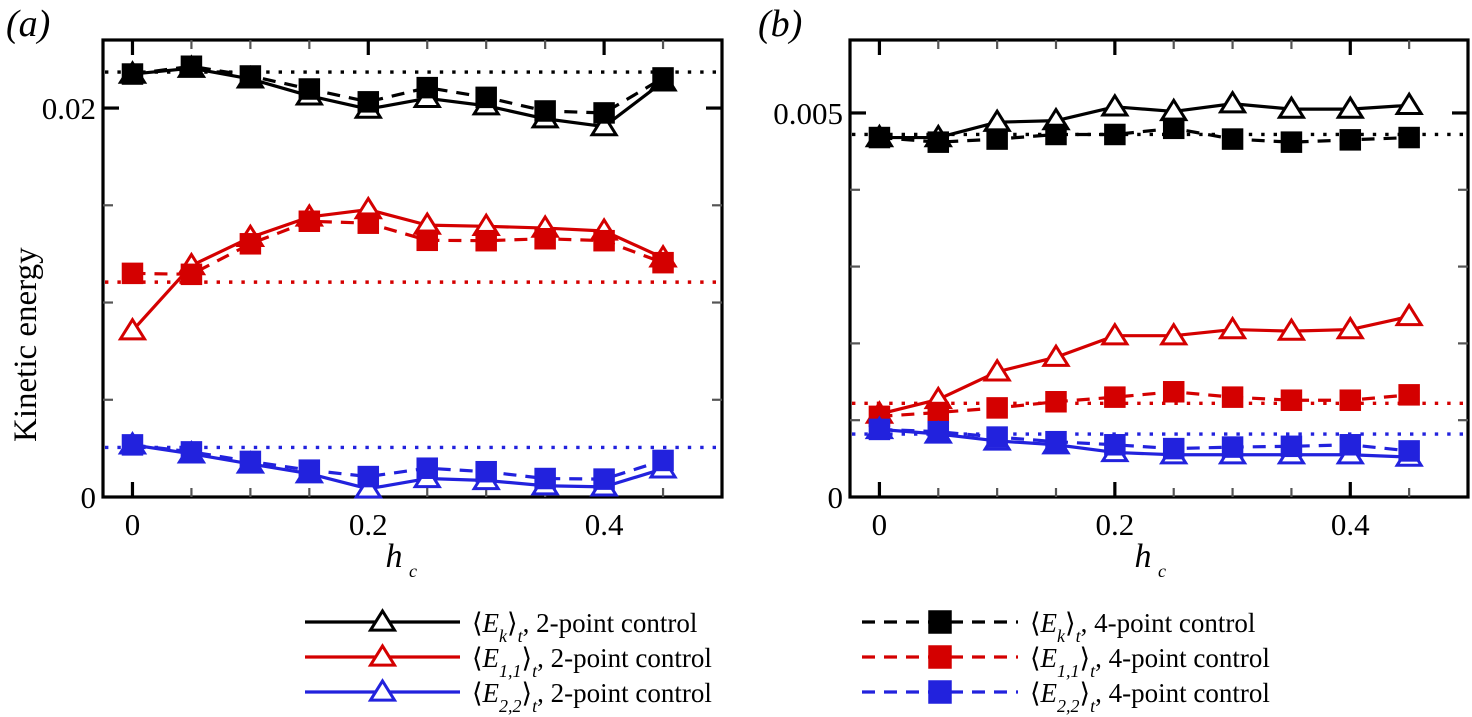 The height and width of the screenshot is (717, 1472). I want to click on legend-label-e11-4pt: ⟨E1,1⟩t, 4-point control, so click(1150, 662).